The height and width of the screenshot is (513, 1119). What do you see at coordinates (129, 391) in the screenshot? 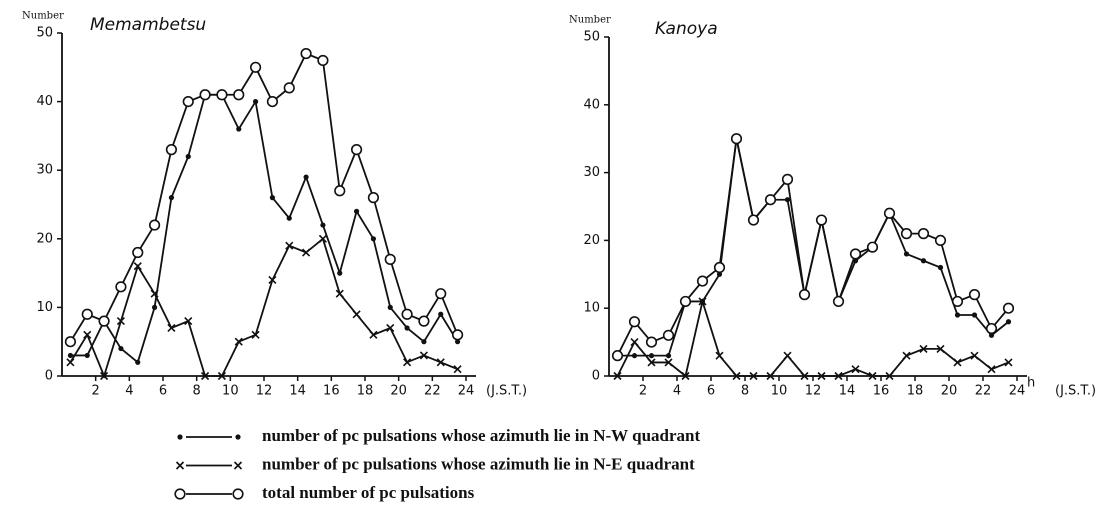
I see `x-tick-label: 4` at bounding box center [129, 391].